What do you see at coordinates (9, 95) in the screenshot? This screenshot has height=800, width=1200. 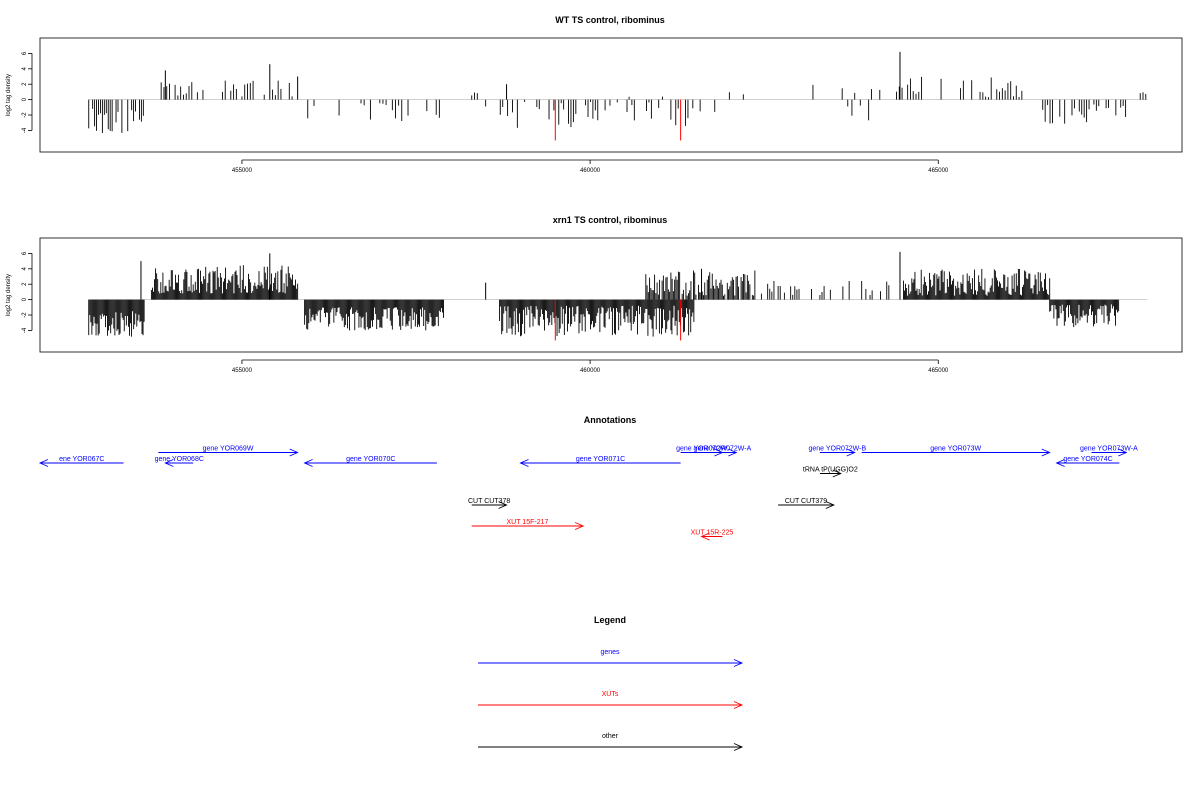 I see `wt-y-axis-label: log2 tag density` at bounding box center [9, 95].